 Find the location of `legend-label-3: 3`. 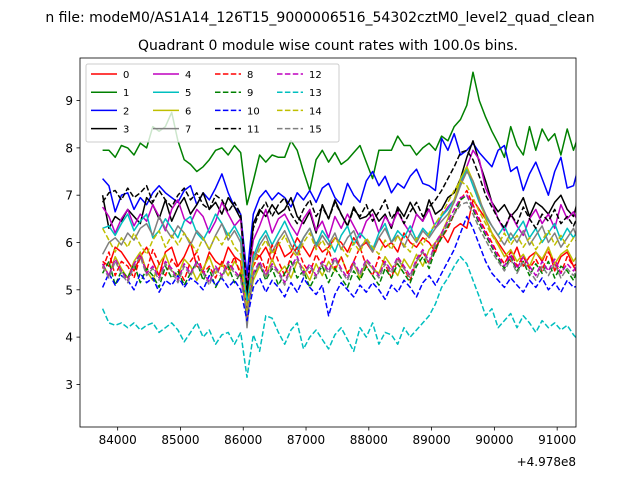

legend-label-3: 3 is located at coordinates (126, 130).